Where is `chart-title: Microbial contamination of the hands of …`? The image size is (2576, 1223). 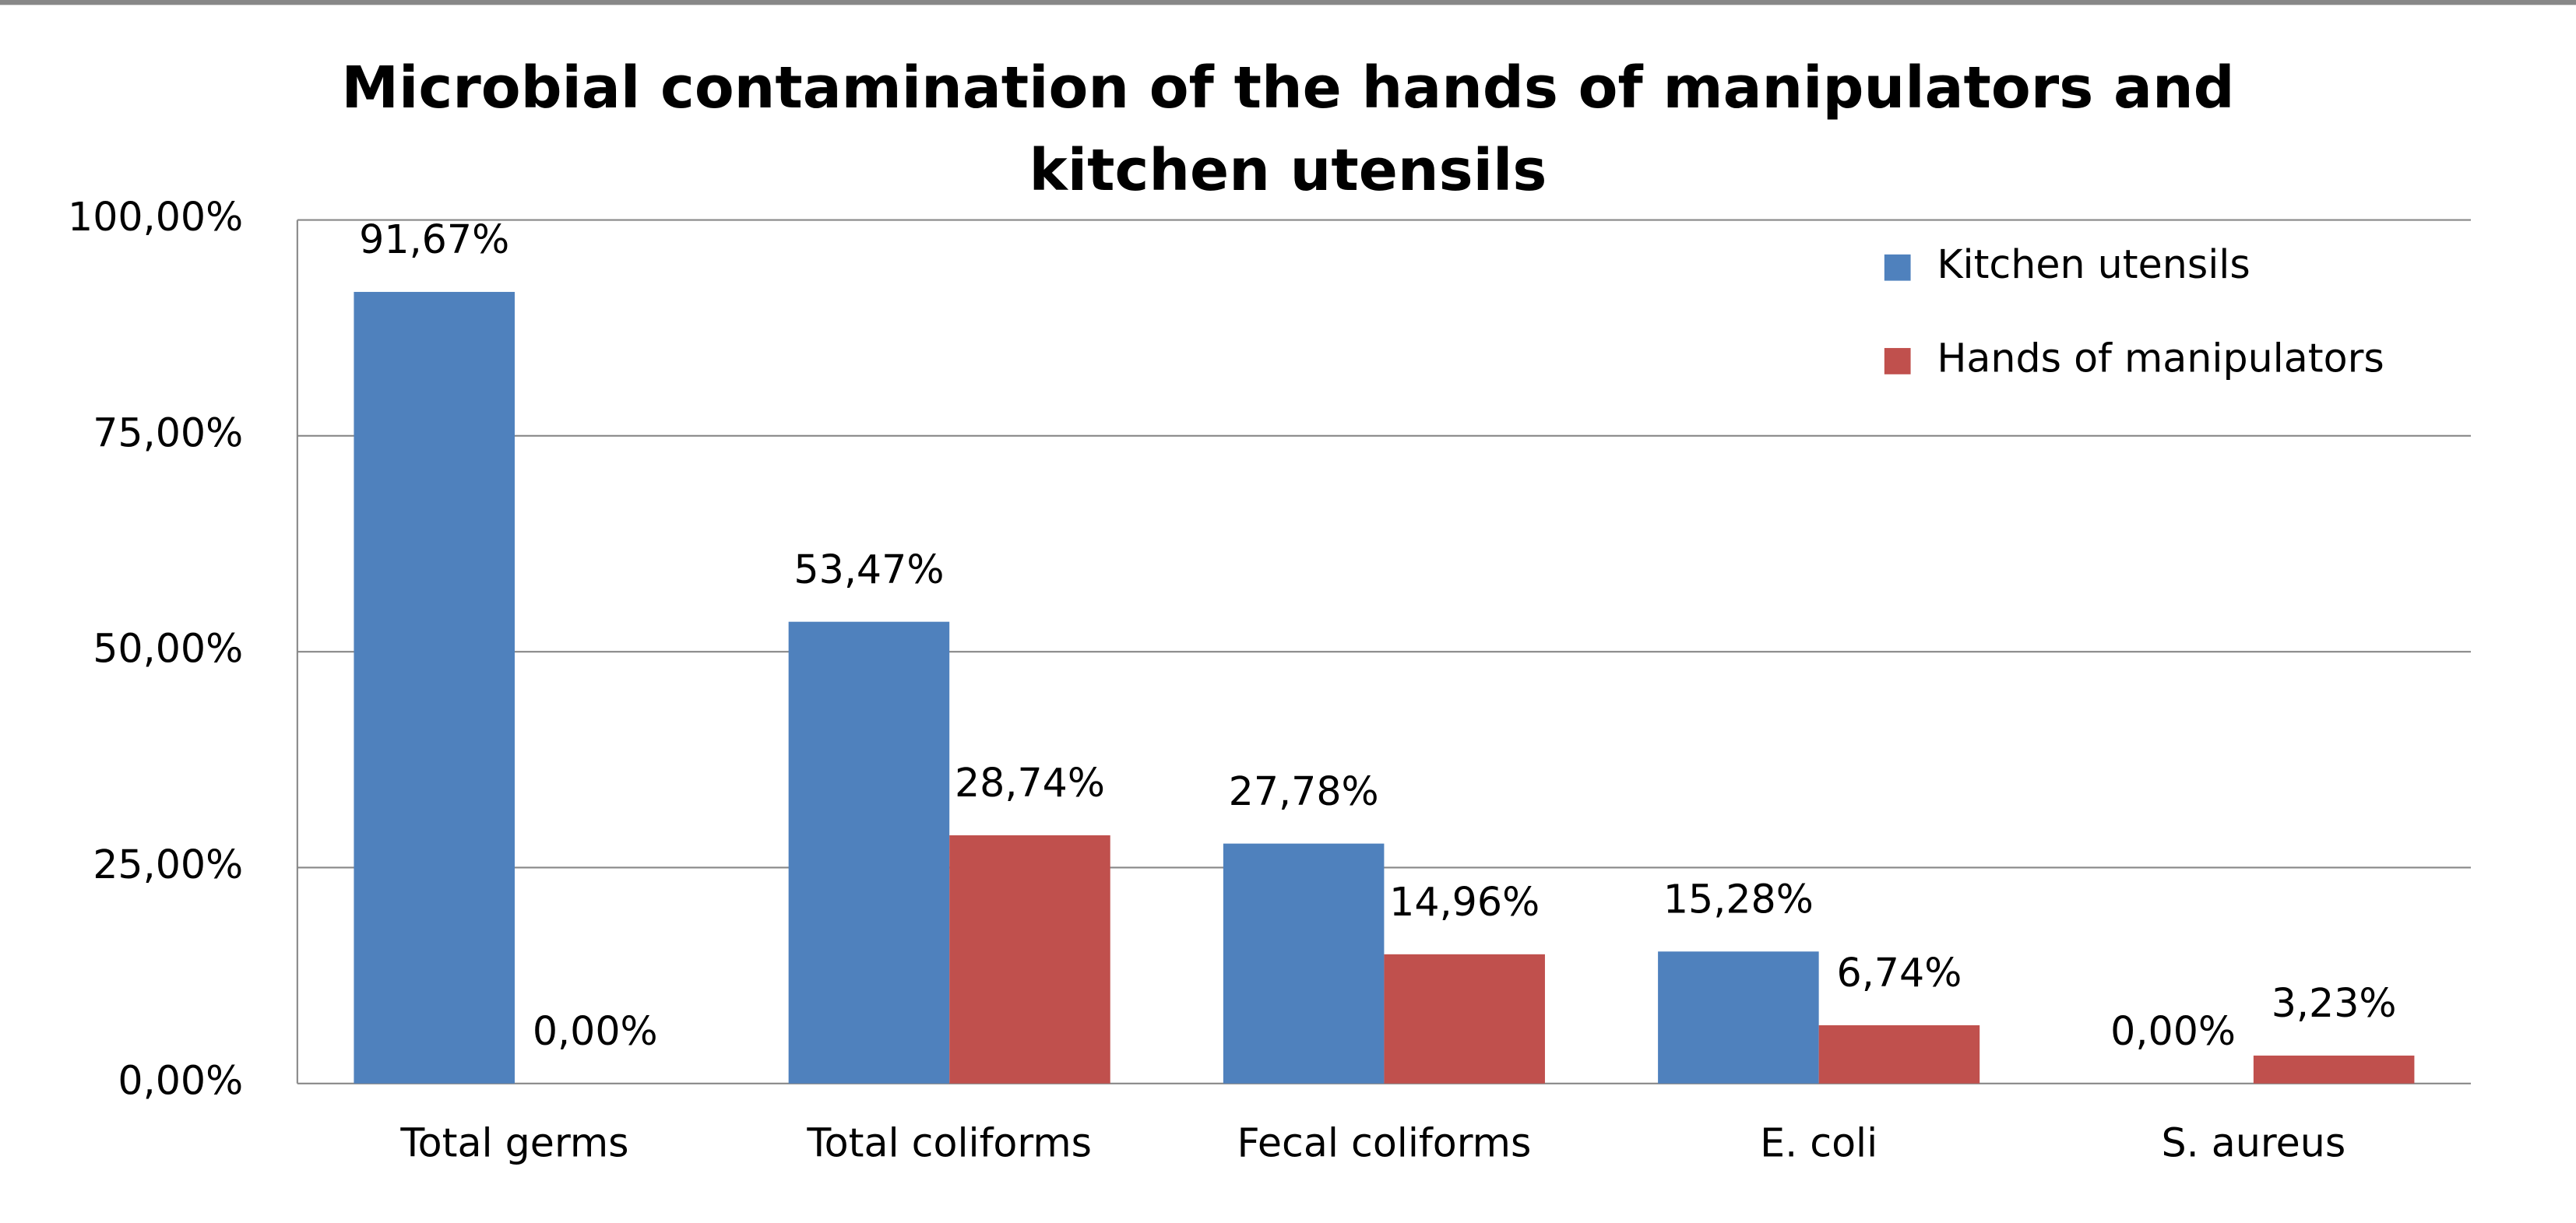 chart-title: Microbial contamination of the hands of … is located at coordinates (1288, 129).